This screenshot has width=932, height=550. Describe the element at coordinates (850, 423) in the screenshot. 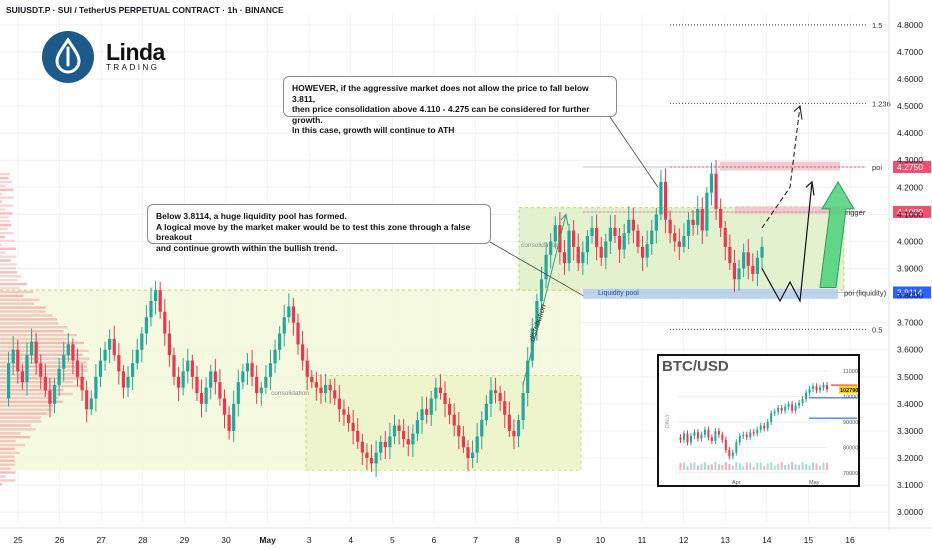

I see `inset-y-tick: 90000` at that location.